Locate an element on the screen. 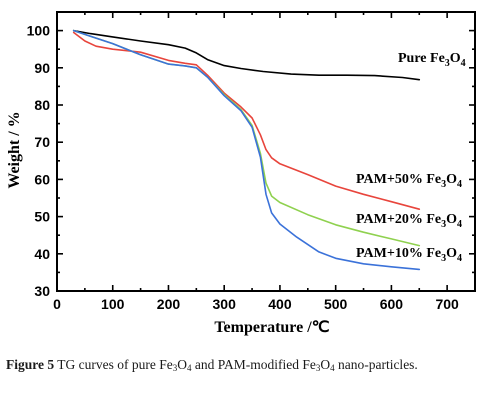 Image resolution: width=489 pixels, height=403 pixels. y-tick-label: 50 is located at coordinates (42, 217).